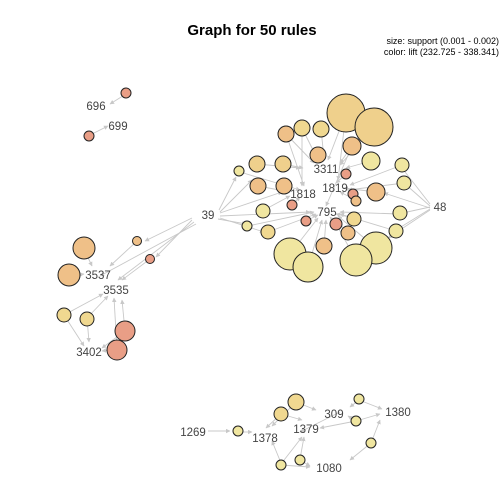 The height and width of the screenshot is (504, 504). Describe the element at coordinates (398, 413) in the screenshot. I see `item-label: 1380` at that location.